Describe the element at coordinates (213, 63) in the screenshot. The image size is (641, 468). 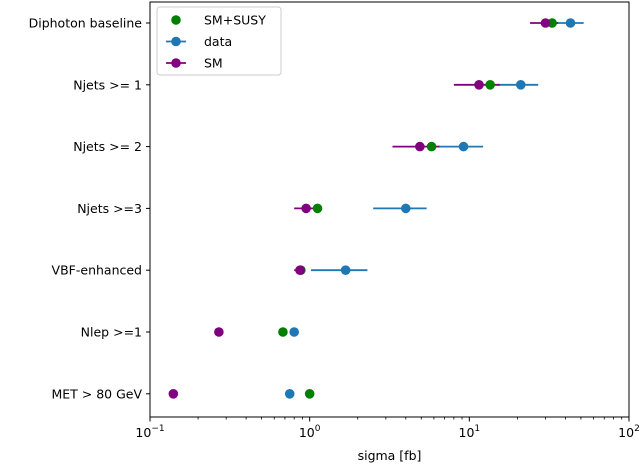
I see `legend-label: SM` at that location.